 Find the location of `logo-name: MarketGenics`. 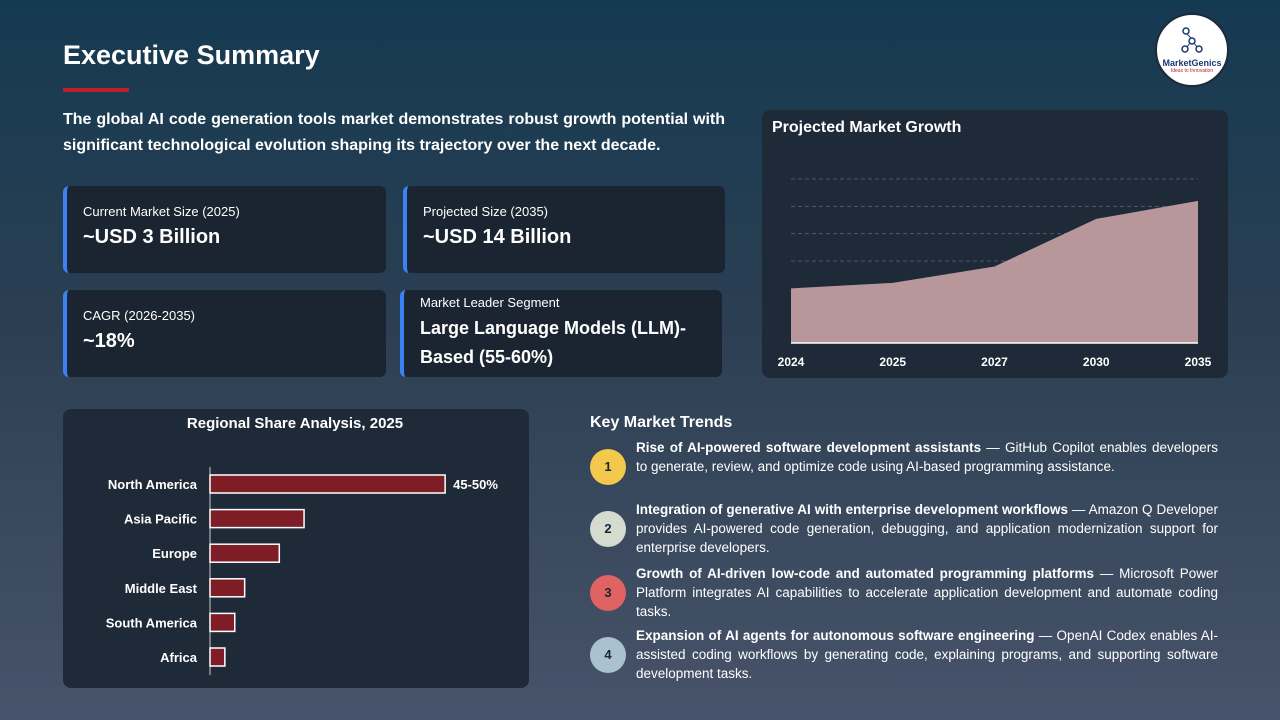

logo-name: MarketGenics is located at coordinates (1192, 63).